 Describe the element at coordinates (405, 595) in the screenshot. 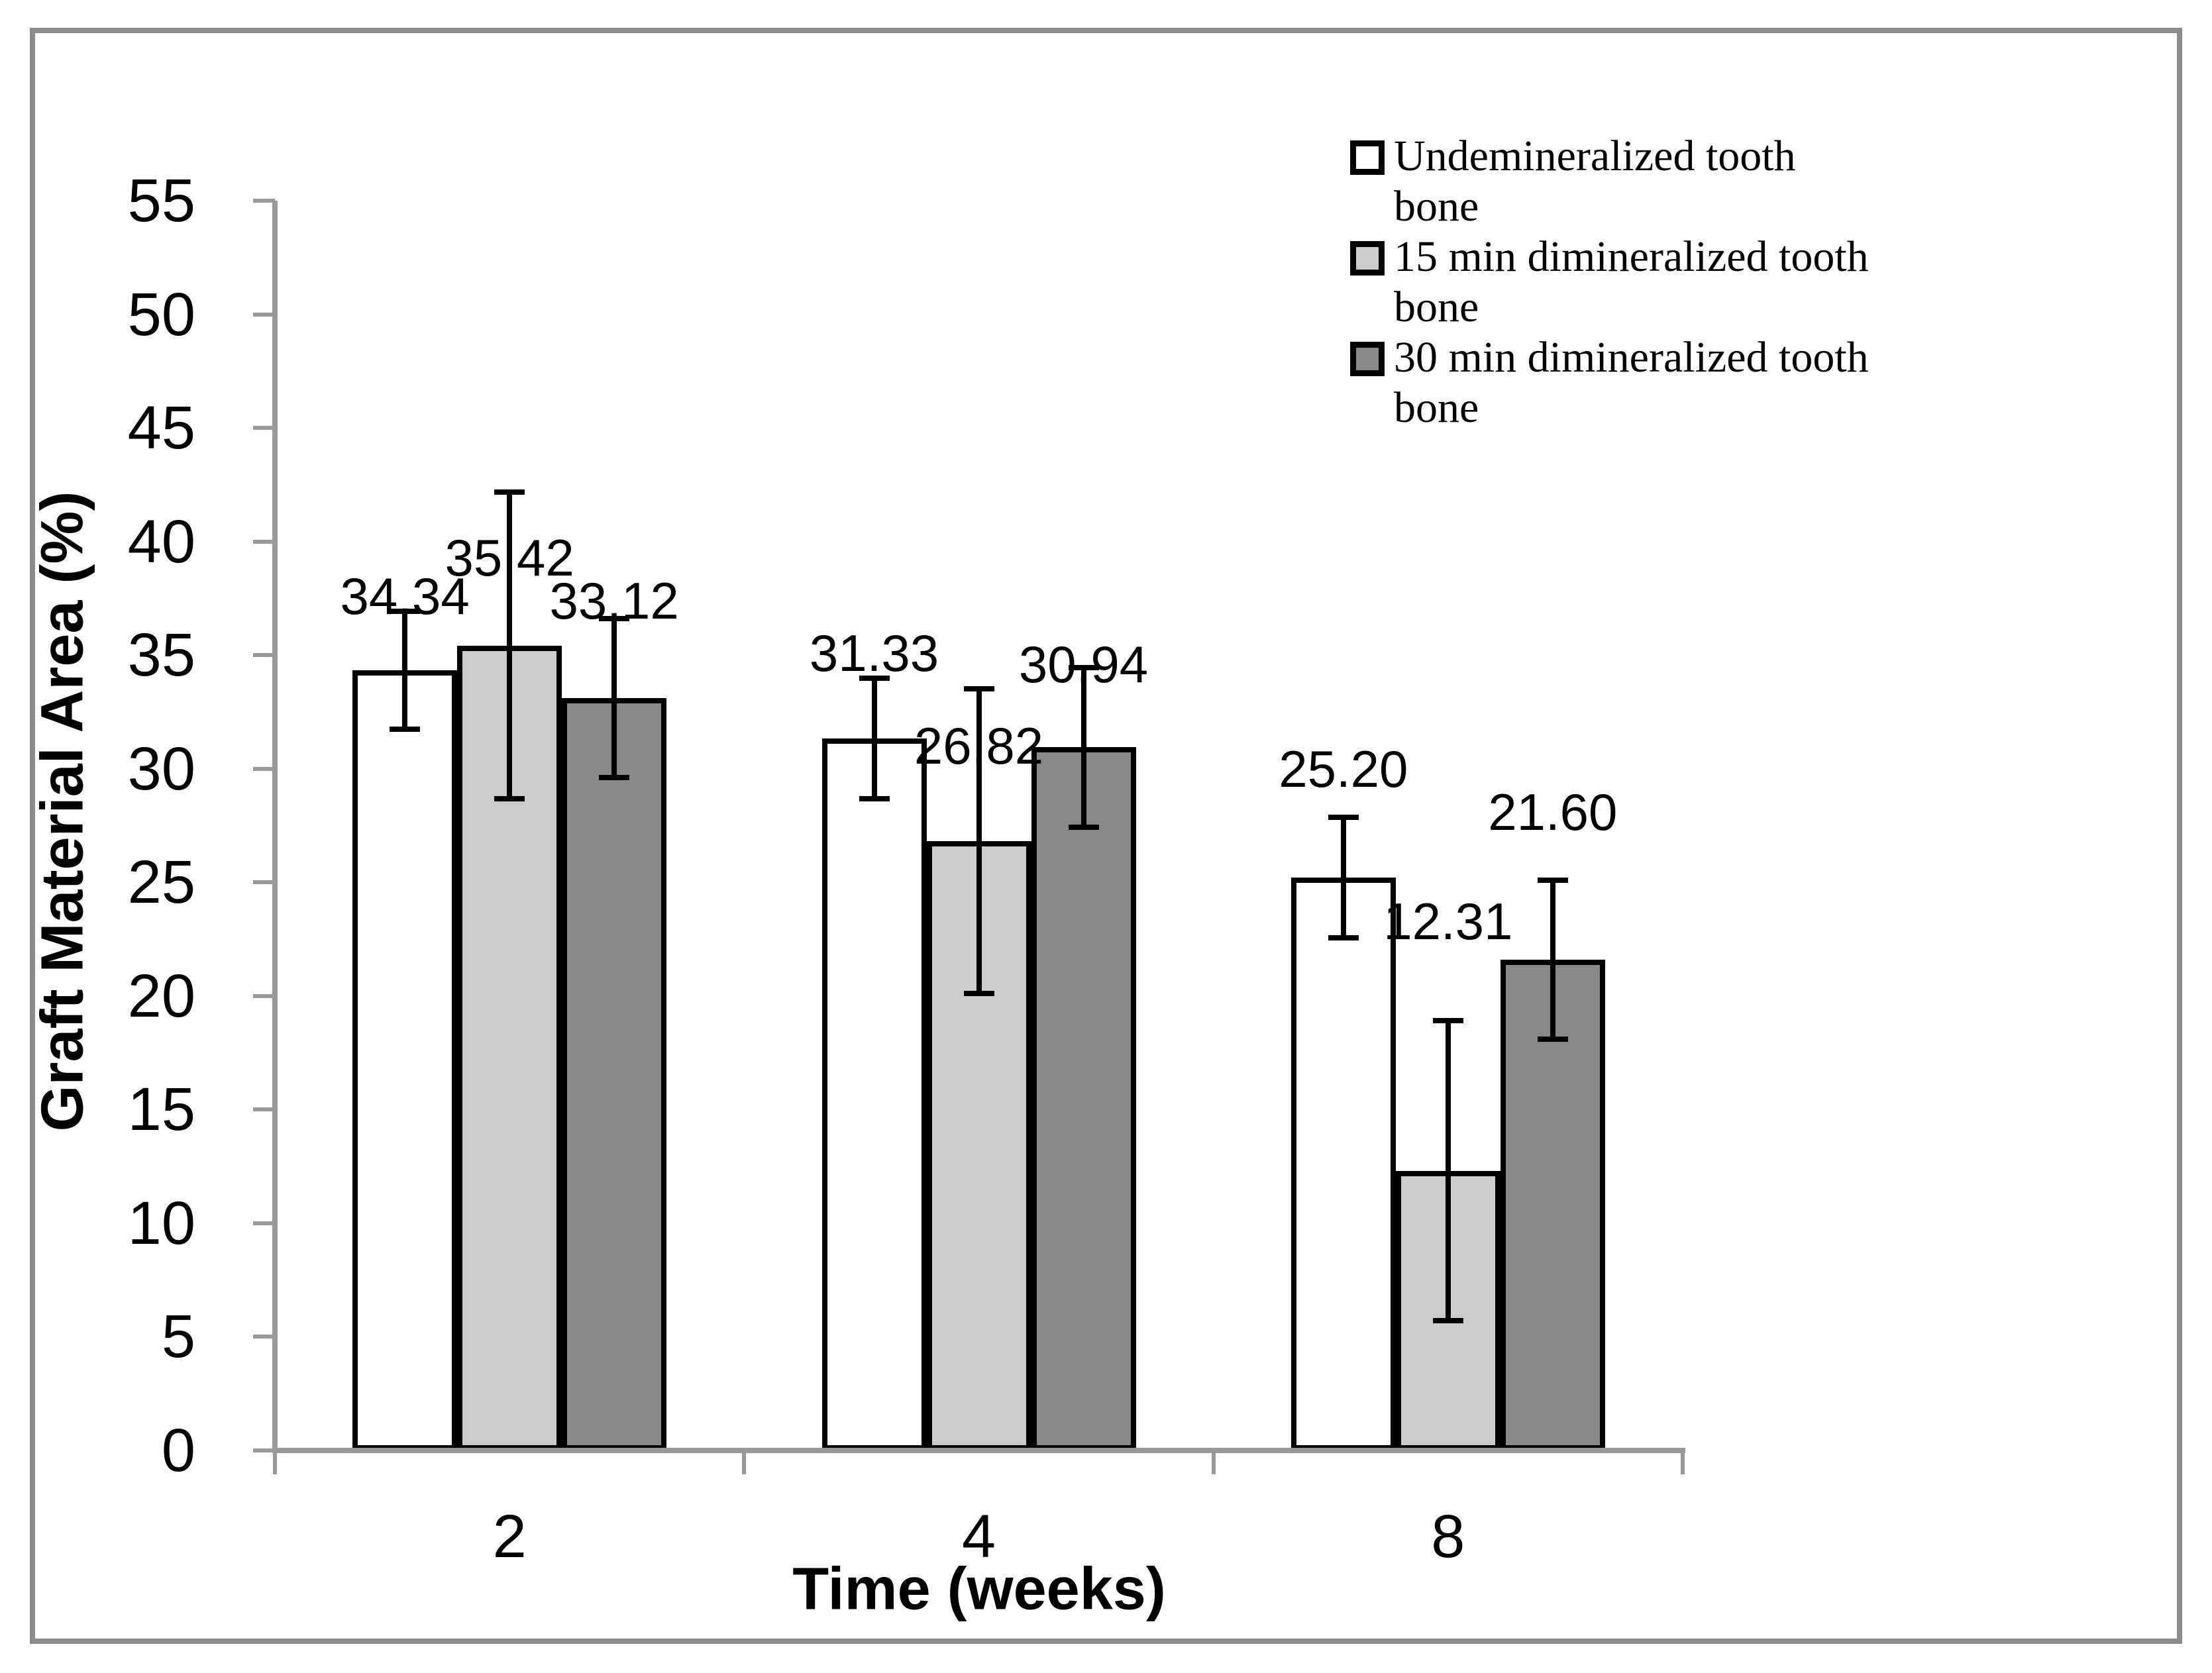

I see `bar-value-label: 34.34` at that location.